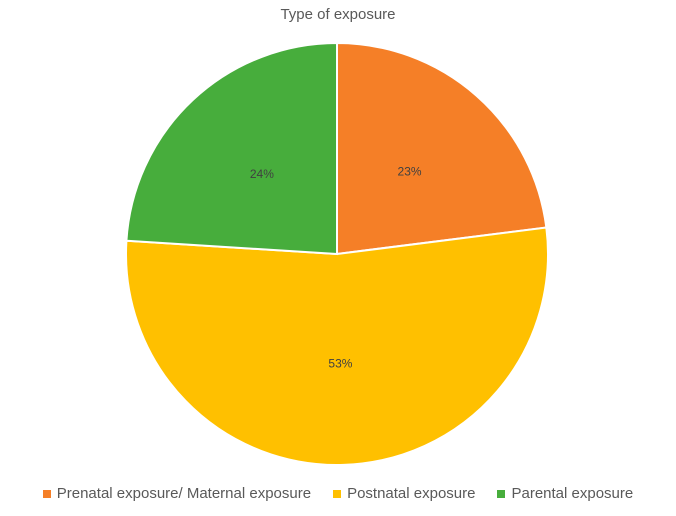 The height and width of the screenshot is (516, 676). What do you see at coordinates (46, 493) in the screenshot?
I see `legend-swatch-prenatal` at bounding box center [46, 493].